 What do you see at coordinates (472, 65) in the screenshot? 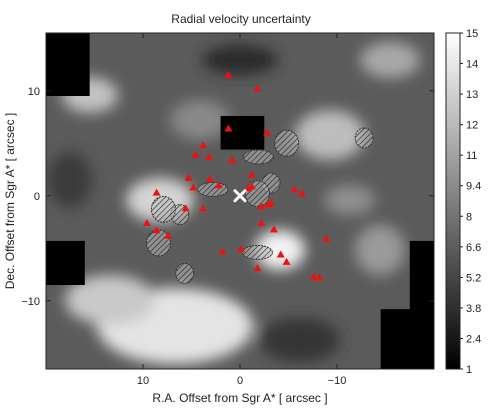
I see `colorbar-tick-label: 14` at bounding box center [472, 65].